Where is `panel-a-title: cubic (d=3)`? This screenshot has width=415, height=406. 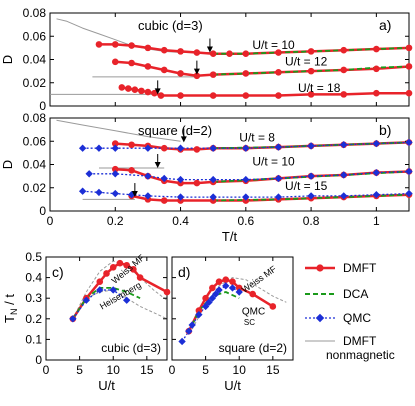 panel-a-title: cubic (d=3) is located at coordinates (170, 25).